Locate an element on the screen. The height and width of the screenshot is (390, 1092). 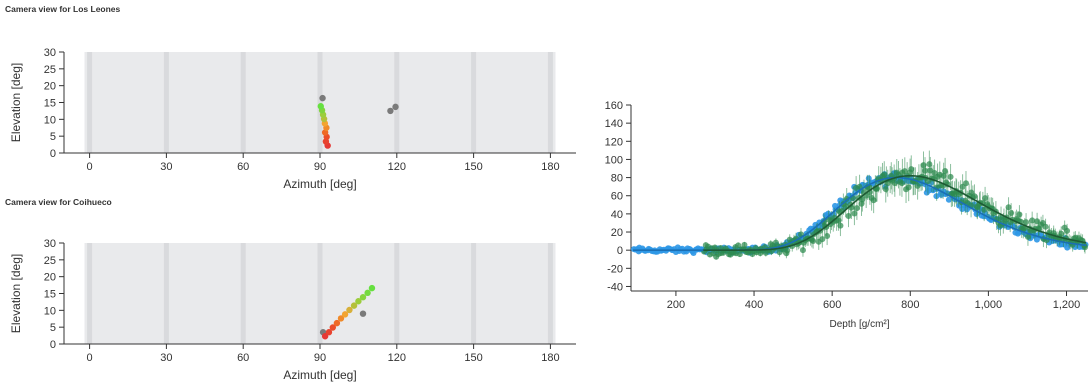
y-tick-label: 60 is located at coordinates (617, 197).